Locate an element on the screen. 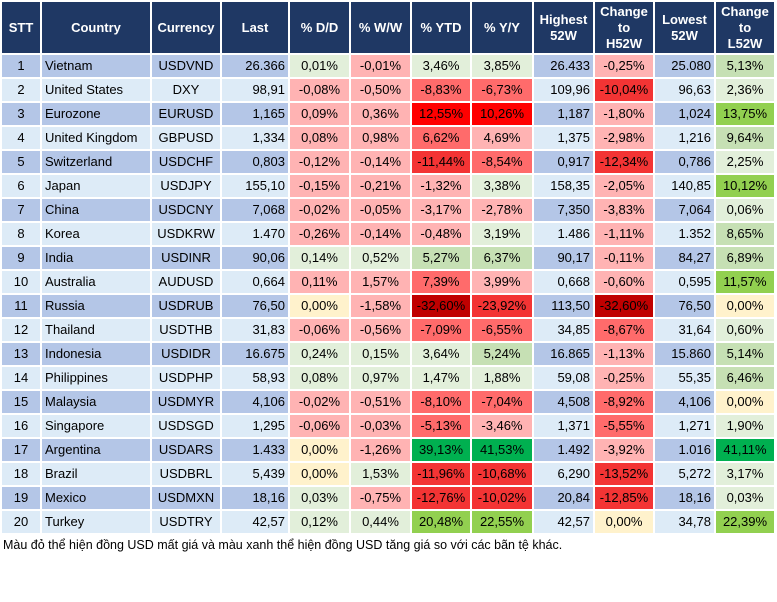 This screenshot has width=777, height=602. cell-high52w: 113,50 is located at coordinates (563, 306).